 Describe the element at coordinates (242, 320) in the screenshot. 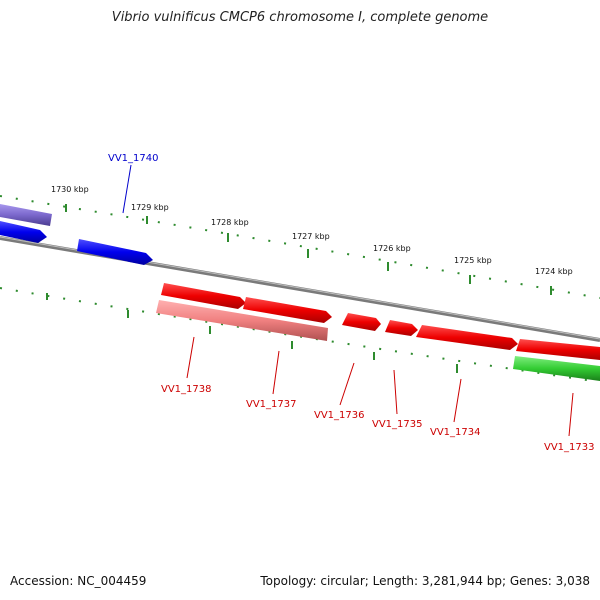

I see `gene-vv1-1738-rev` at that location.